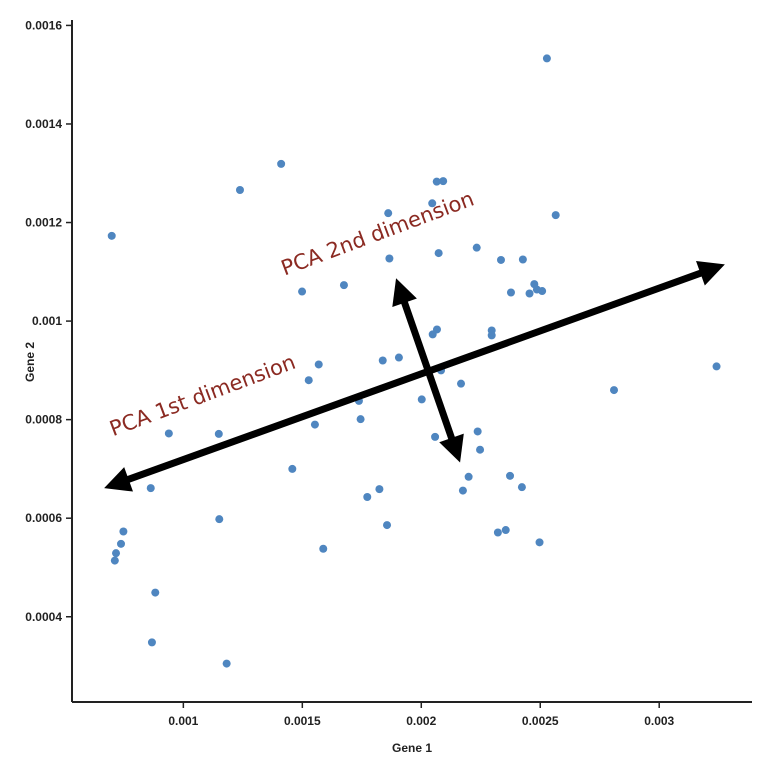 The height and width of the screenshot is (776, 782). What do you see at coordinates (47, 321) in the screenshot?
I see `y-tick-label: 0.001` at bounding box center [47, 321].